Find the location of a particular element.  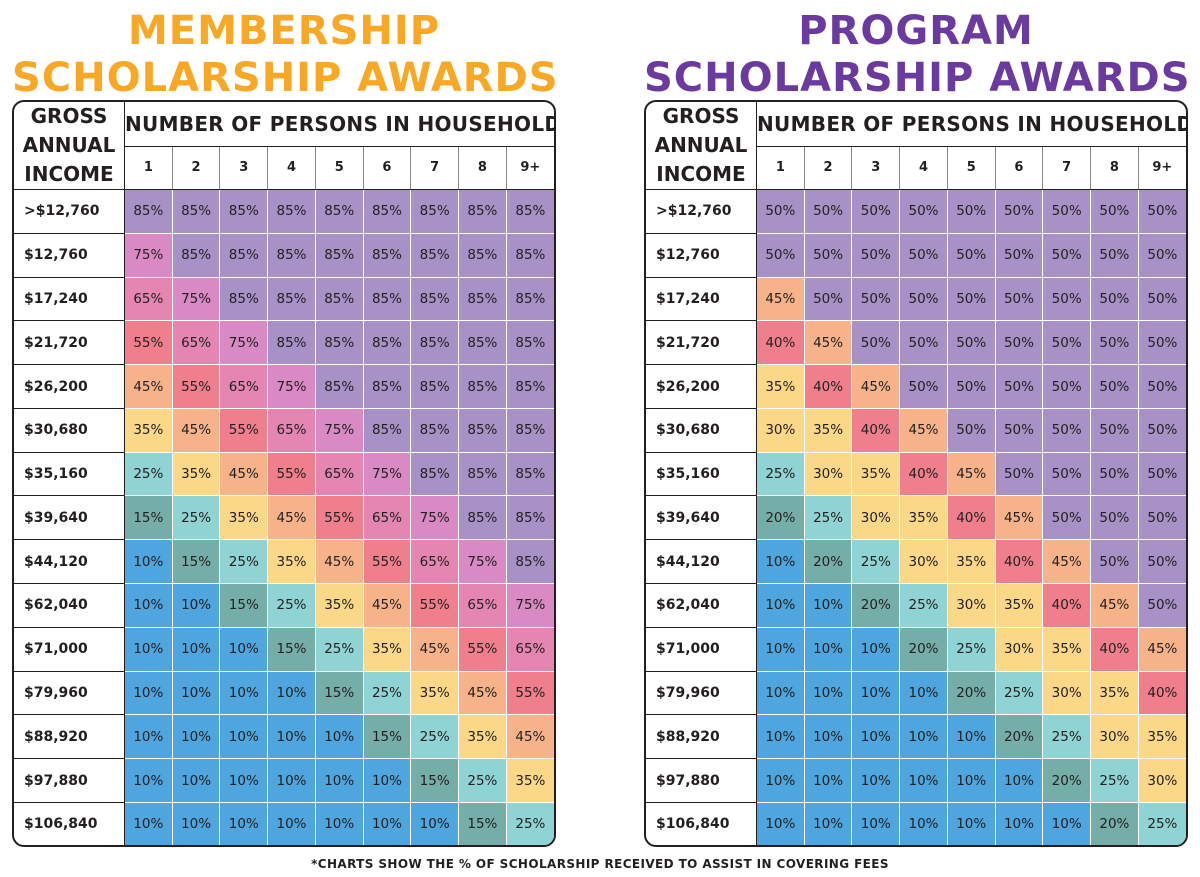

gross-header-line: INCOME is located at coordinates (69, 174).